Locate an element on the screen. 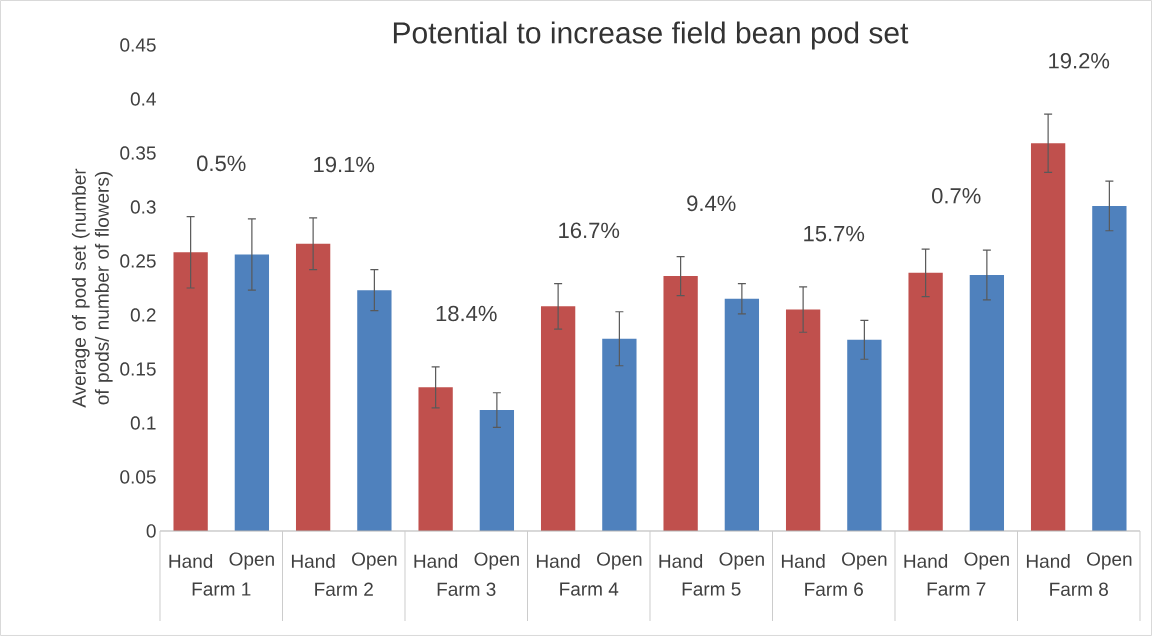 The width and height of the screenshot is (1152, 636). annotation: 19.2% is located at coordinates (1079, 61).